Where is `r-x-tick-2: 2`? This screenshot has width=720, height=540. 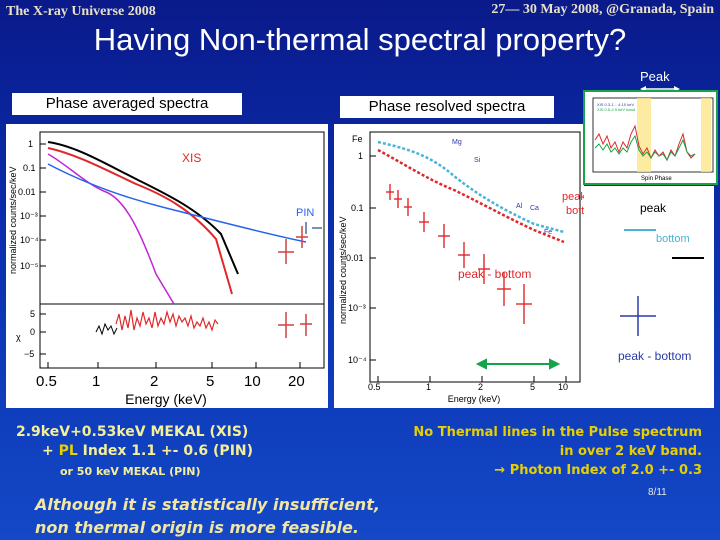 r-x-tick-2: 2 is located at coordinates (480, 387).